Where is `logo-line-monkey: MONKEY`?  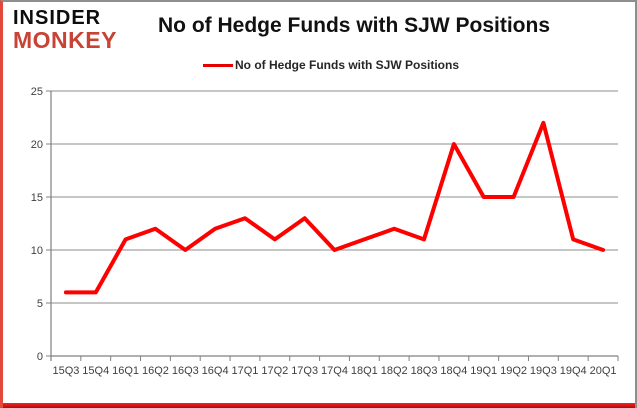
logo-line-monkey: MONKEY is located at coordinates (65, 40).